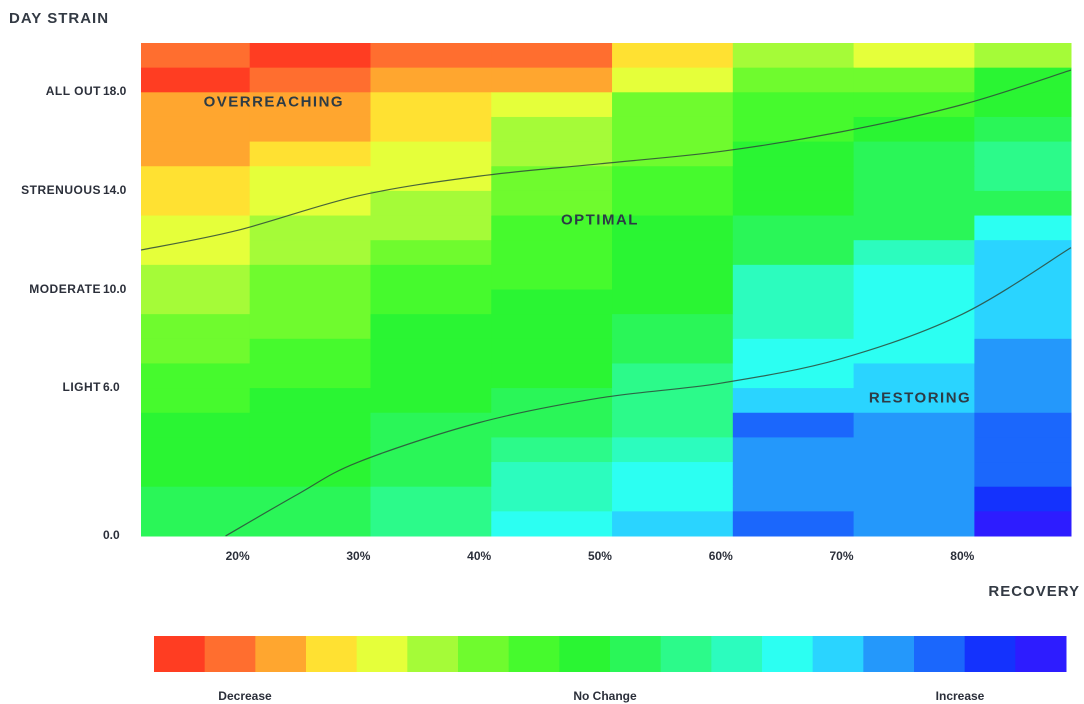 Image resolution: width=1084 pixels, height=704 pixels. What do you see at coordinates (111, 535) in the screenshot?
I see `y-tick-value: 0.0` at bounding box center [111, 535].